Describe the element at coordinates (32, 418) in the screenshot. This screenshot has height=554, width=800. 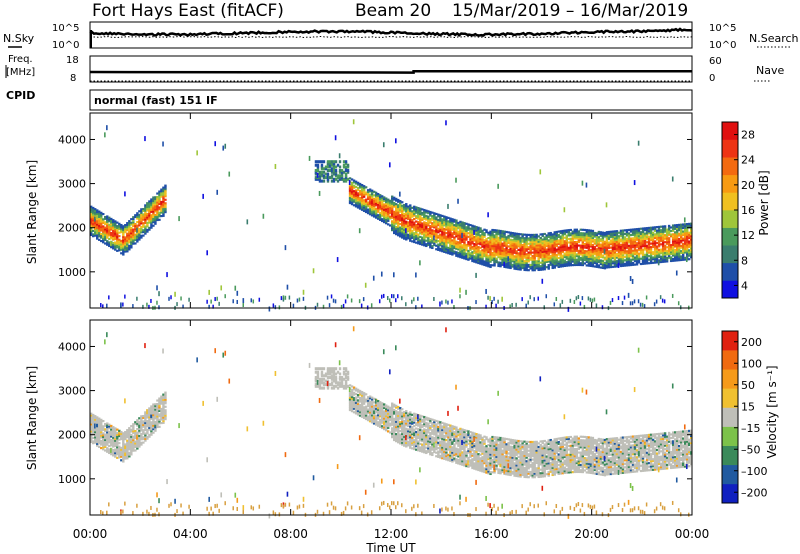
I see `velocity-ylabel: Slant Range [km]` at that location.